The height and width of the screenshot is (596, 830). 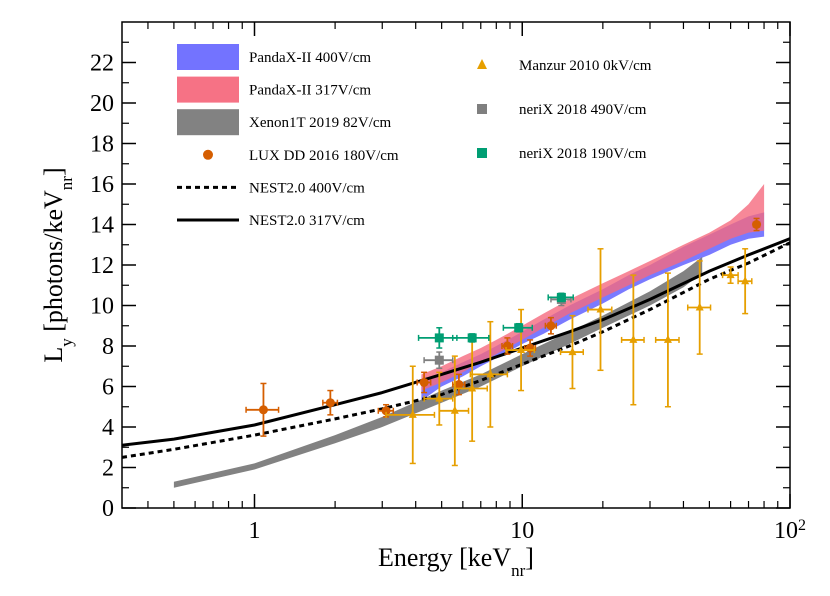 What do you see at coordinates (108, 428) in the screenshot?
I see `y-tick-label-2: 4` at bounding box center [108, 428].